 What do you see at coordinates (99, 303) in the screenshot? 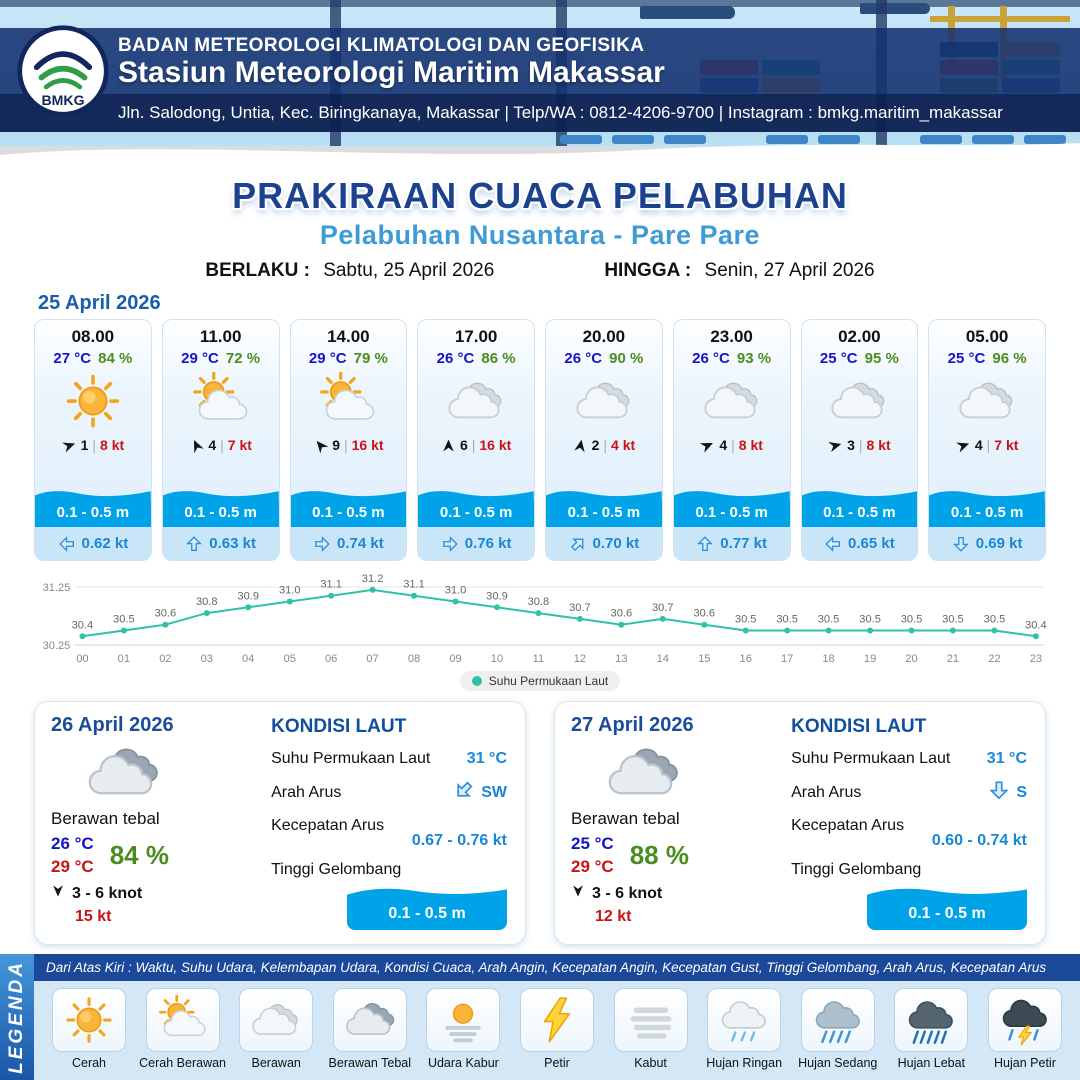
I see `forecast-date: 25 April 2026` at bounding box center [99, 303].